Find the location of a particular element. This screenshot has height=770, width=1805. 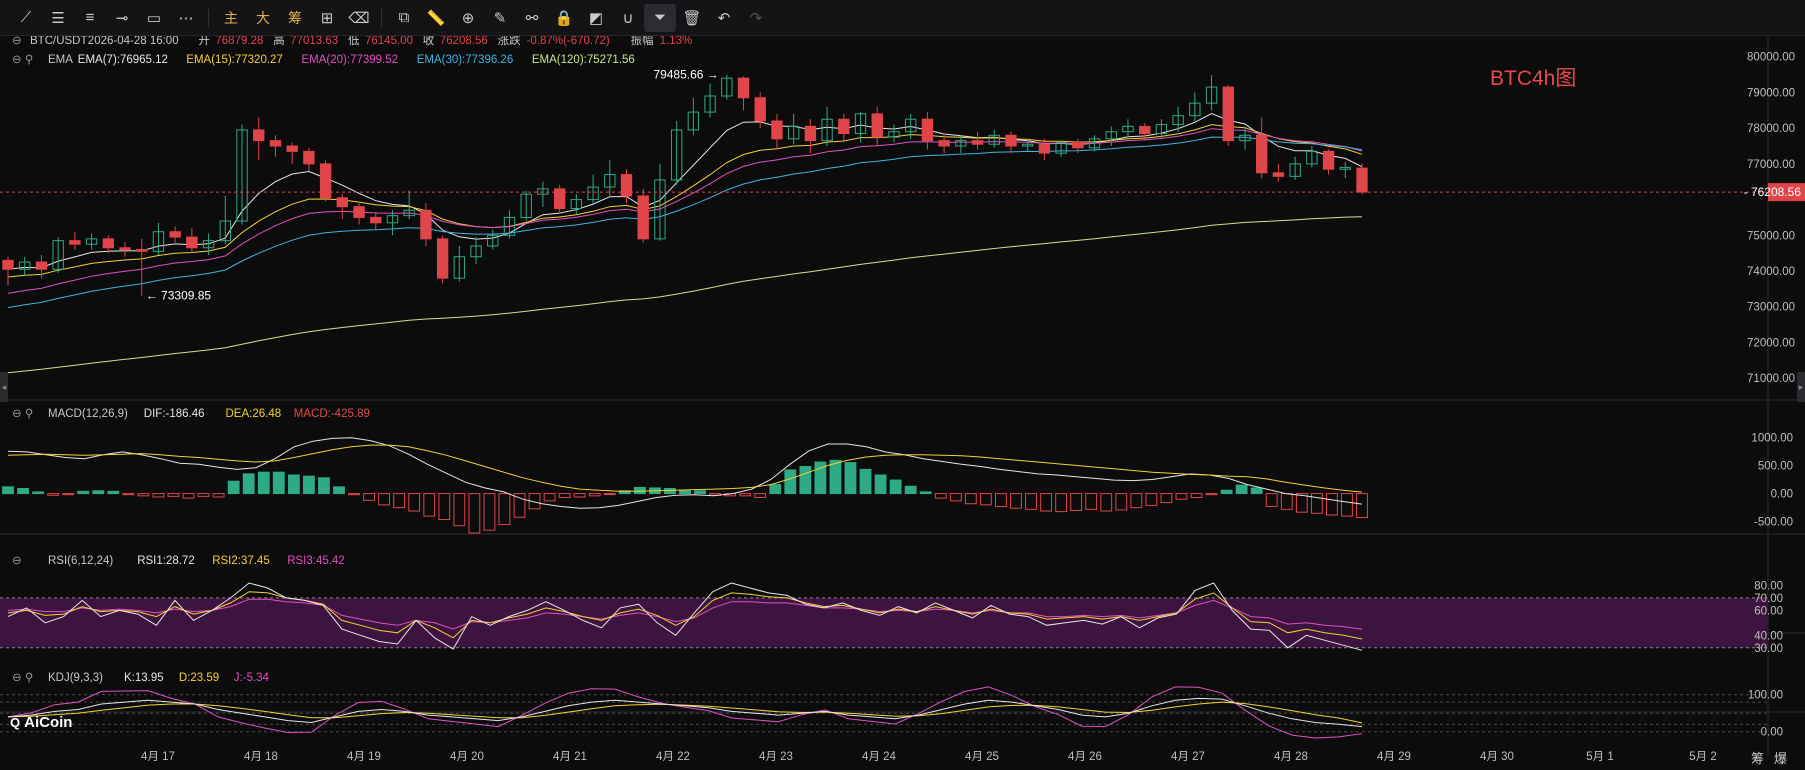

redo-icon: ↷ is located at coordinates (756, 18).